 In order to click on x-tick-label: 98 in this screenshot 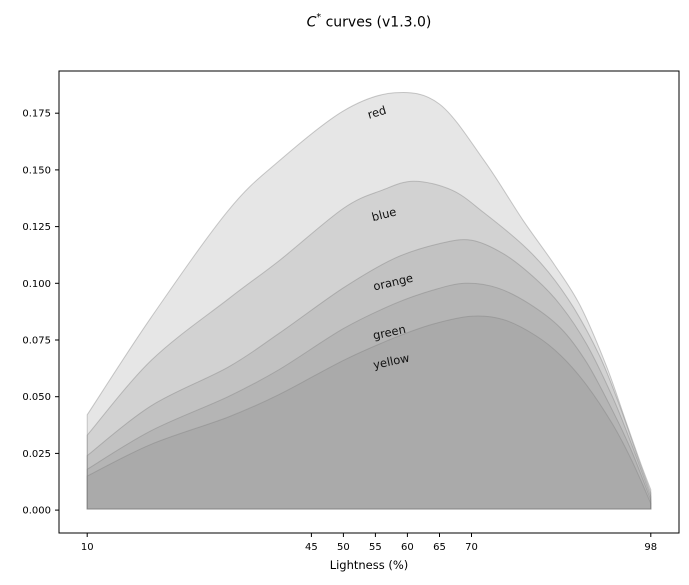, I will do `click(650, 547)`.